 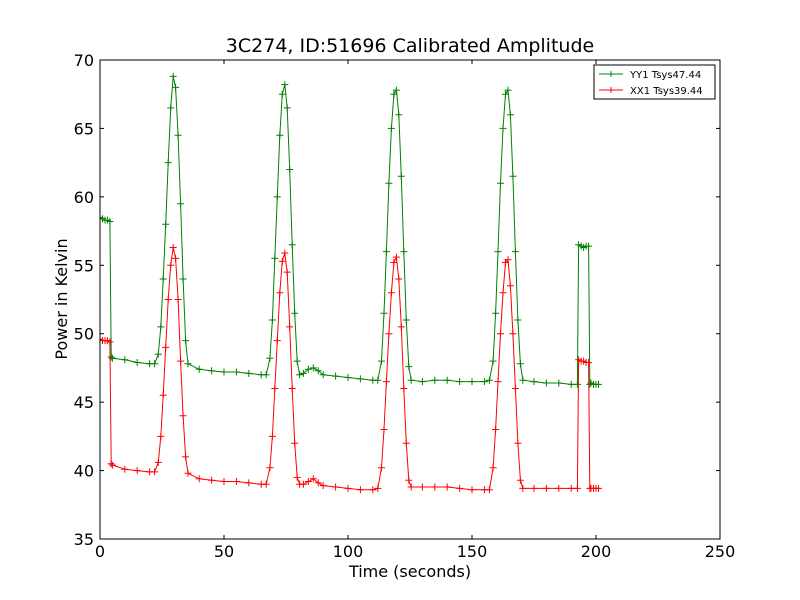 What do you see at coordinates (84, 402) in the screenshot?
I see `y-tick-label: 45` at bounding box center [84, 402].